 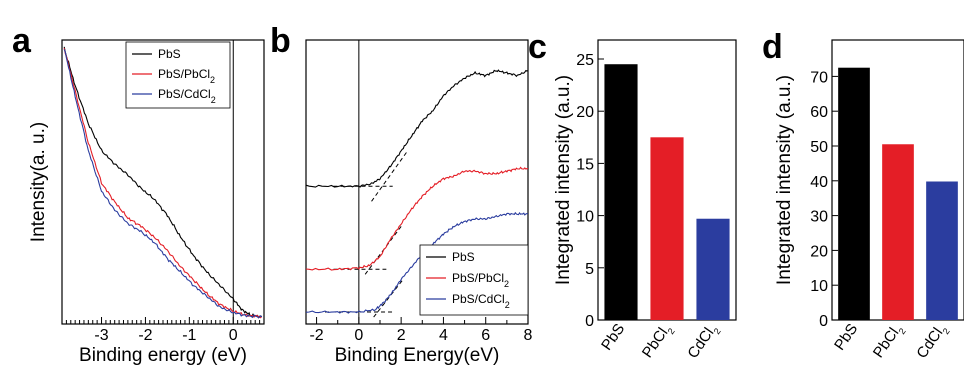 I want to click on panel-d-category-label: PbCl2, so click(x=889, y=342).